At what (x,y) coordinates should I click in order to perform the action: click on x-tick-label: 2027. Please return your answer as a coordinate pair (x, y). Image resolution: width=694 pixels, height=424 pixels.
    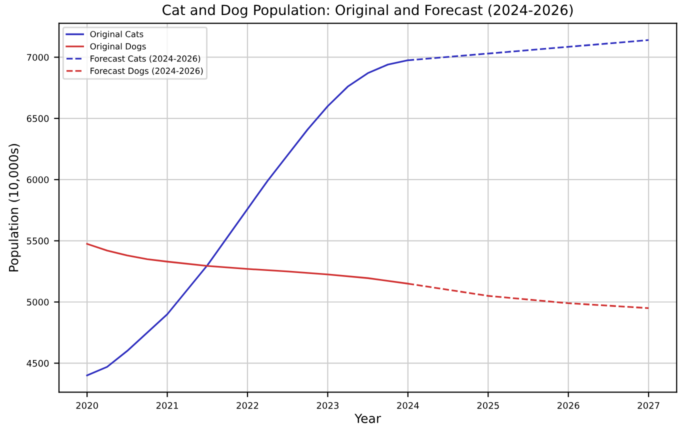
    Looking at the image, I should click on (649, 405).